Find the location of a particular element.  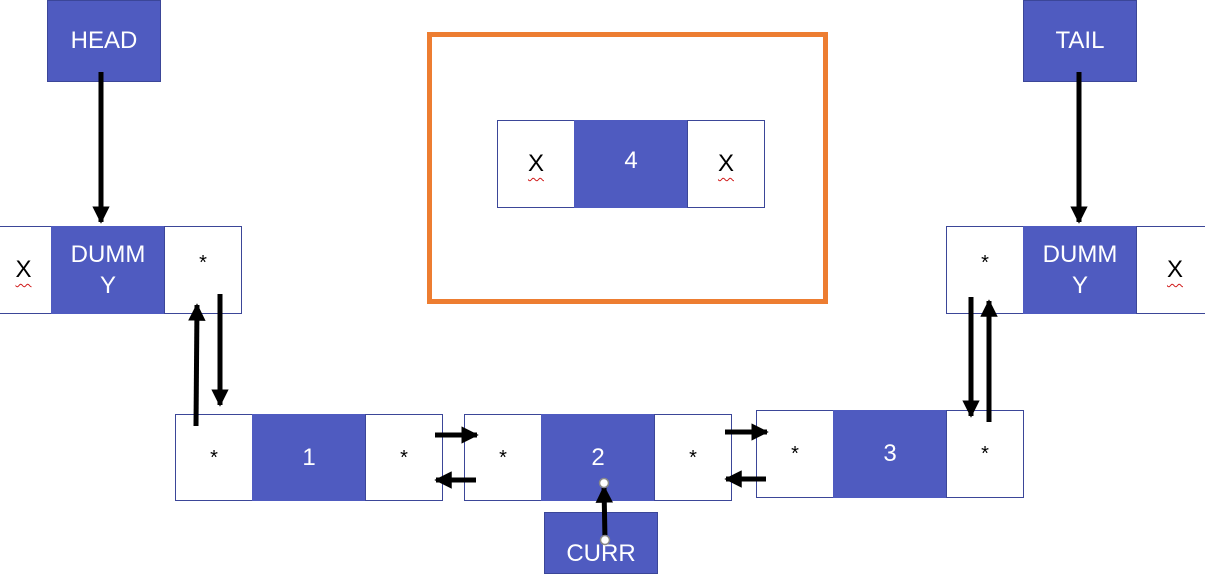

node-1-value-cell: 1 is located at coordinates (309, 457).